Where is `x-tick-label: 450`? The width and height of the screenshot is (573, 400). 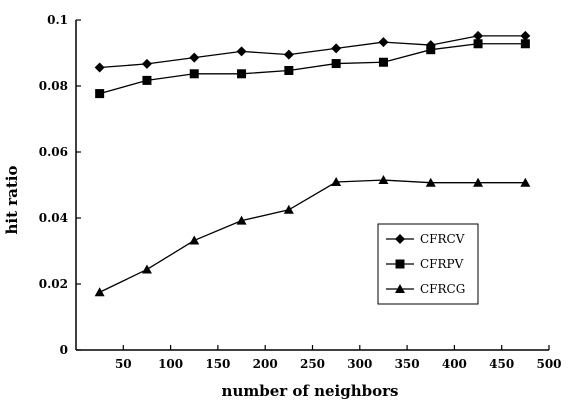
x-tick-label: 450 is located at coordinates (501, 364).